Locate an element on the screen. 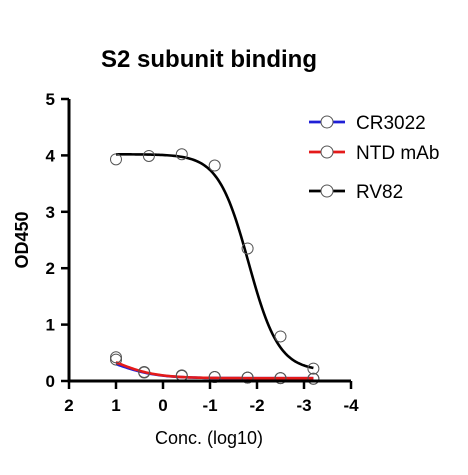 The height and width of the screenshot is (475, 468). y-tick-label-2: 2 is located at coordinates (50, 268).